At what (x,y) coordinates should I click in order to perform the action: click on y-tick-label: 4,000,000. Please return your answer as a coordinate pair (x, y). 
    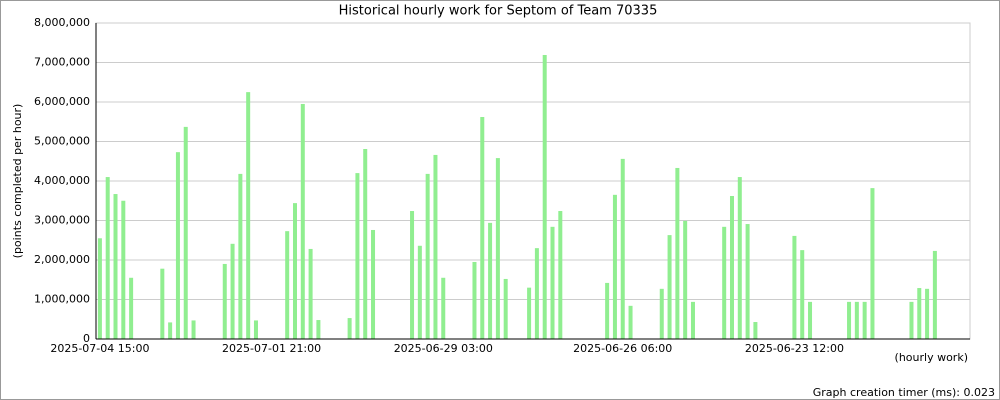
    Looking at the image, I should click on (62, 180).